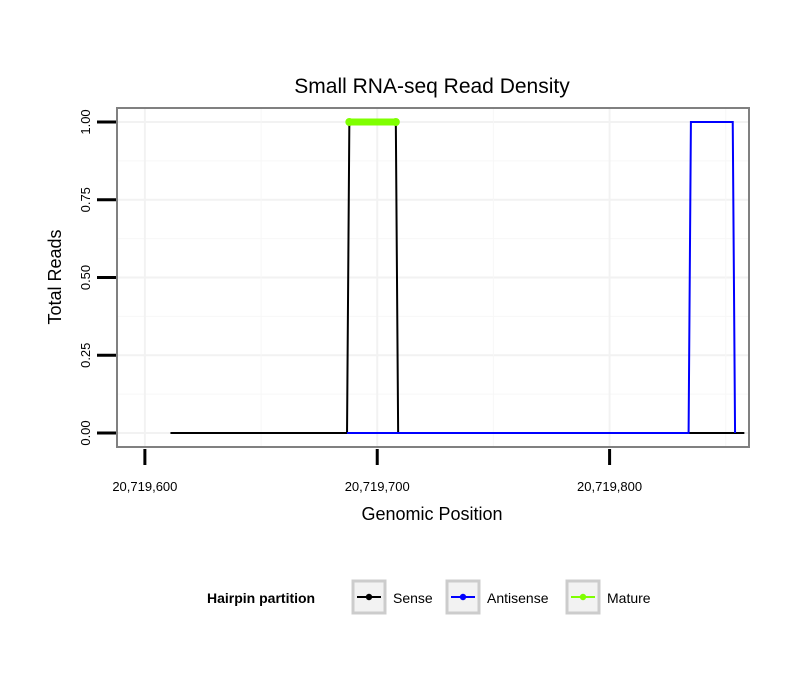  Describe the element at coordinates (85, 432) in the screenshot. I see `y-tick-label: 0.00` at that location.